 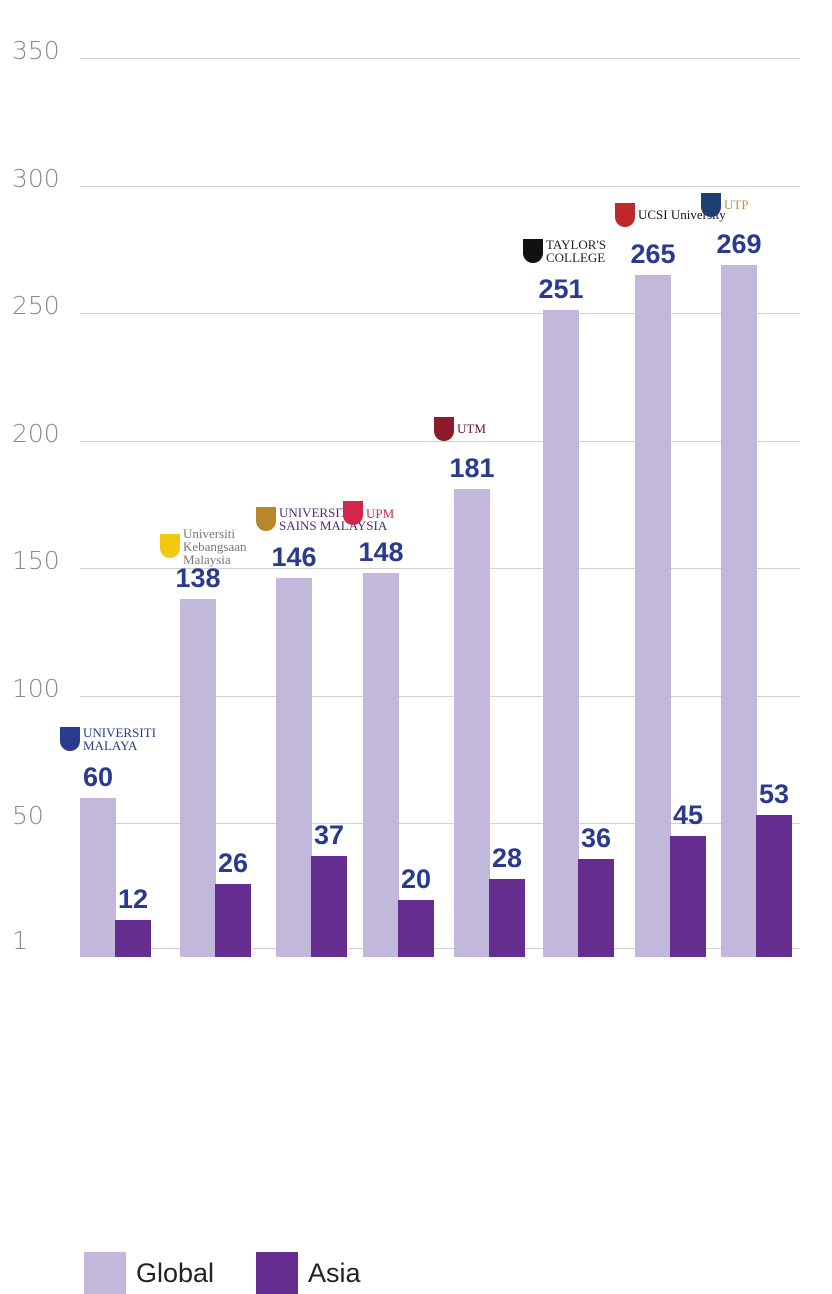 What do you see at coordinates (133, 898) in the screenshot?
I see `data-label-asia-0: 12` at bounding box center [133, 898].